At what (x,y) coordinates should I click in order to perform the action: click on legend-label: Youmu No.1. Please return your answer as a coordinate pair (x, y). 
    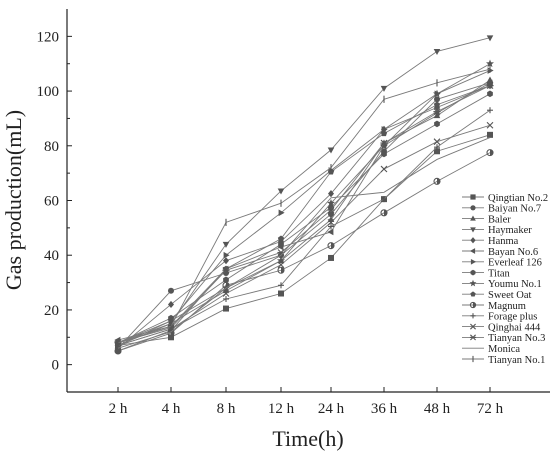
    Looking at the image, I should click on (515, 284).